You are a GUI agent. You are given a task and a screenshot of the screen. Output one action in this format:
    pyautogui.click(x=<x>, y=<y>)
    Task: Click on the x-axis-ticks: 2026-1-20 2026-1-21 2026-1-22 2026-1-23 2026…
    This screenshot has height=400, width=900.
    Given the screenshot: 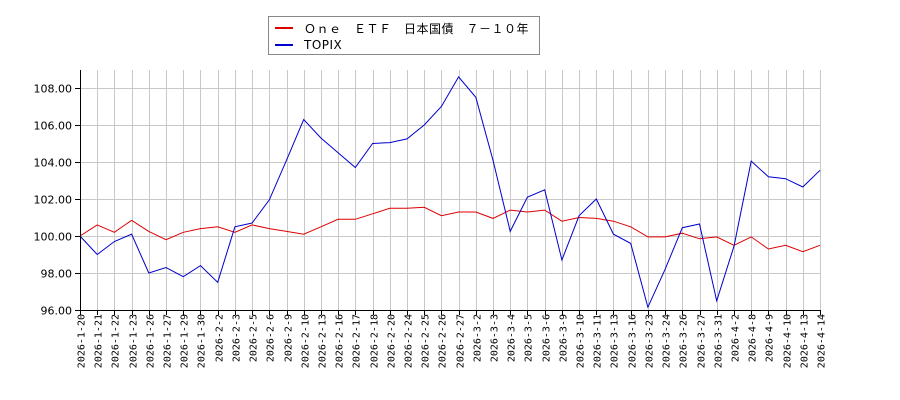 What is the action you would take?
    pyautogui.click(x=452, y=339)
    